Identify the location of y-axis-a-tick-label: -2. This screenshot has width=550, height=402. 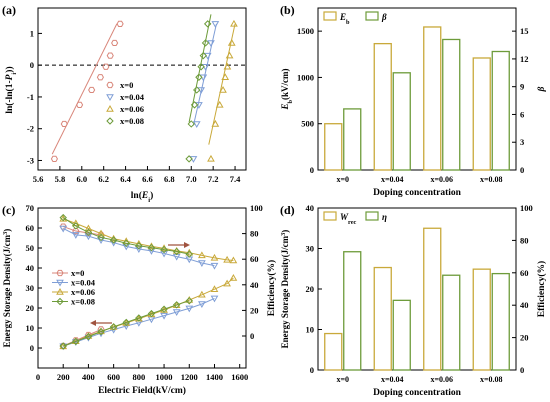
(30, 129).